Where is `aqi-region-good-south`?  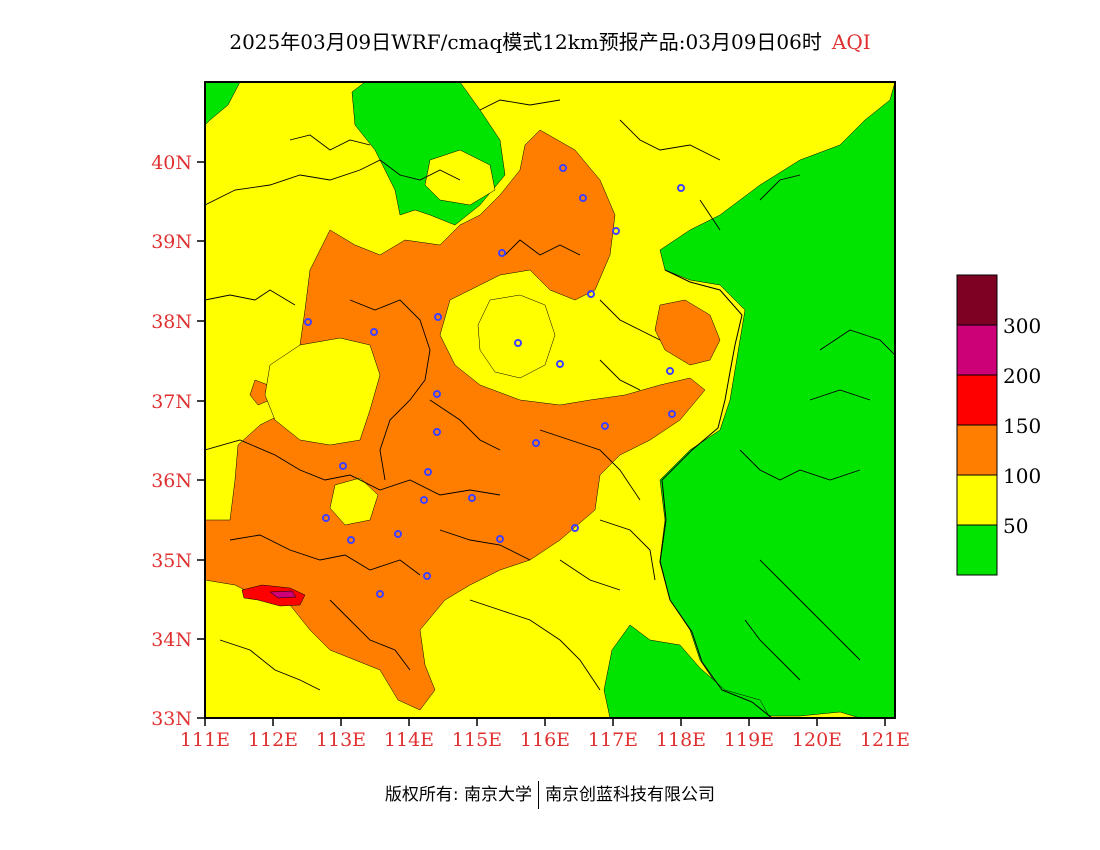
aqi-region-good-south is located at coordinates (687, 671).